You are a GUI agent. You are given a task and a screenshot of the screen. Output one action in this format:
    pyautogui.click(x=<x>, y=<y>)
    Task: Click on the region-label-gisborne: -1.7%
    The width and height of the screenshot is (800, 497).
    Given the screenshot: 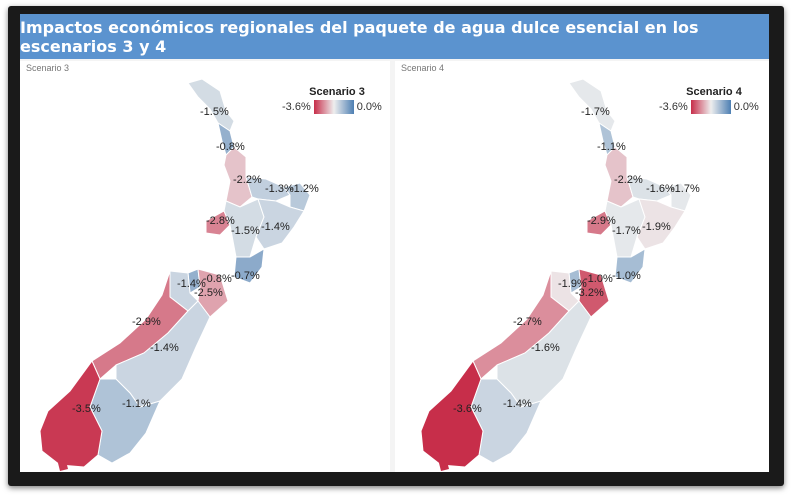 What is the action you would take?
    pyautogui.click(x=685, y=189)
    